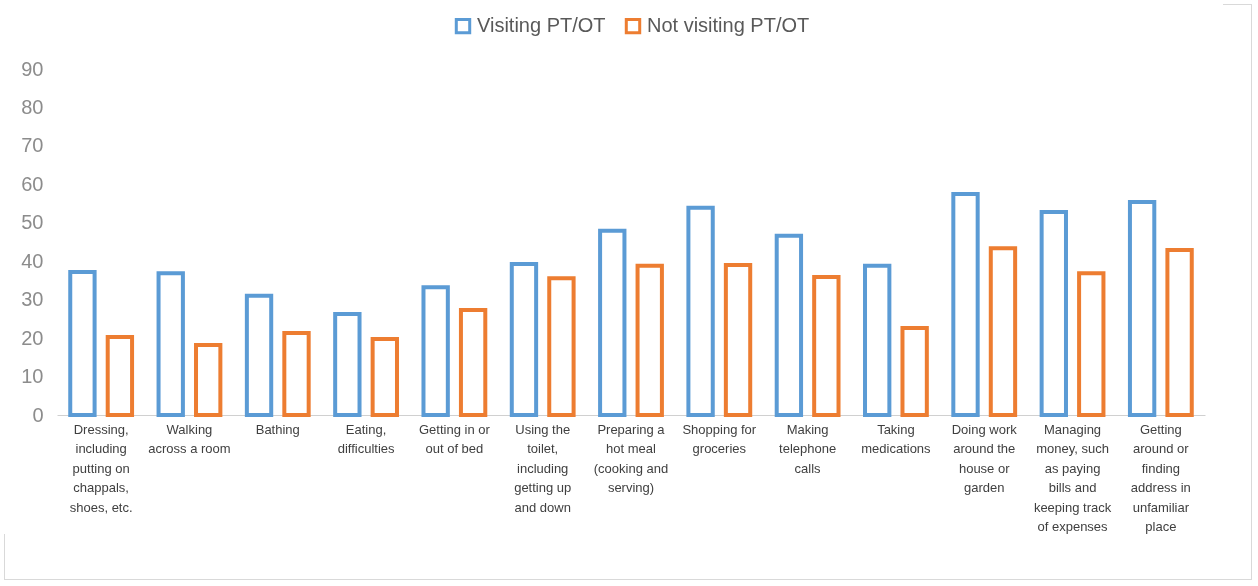 The width and height of the screenshot is (1258, 586). Describe the element at coordinates (32, 145) in the screenshot. I see `y-tick-label: 70` at that location.